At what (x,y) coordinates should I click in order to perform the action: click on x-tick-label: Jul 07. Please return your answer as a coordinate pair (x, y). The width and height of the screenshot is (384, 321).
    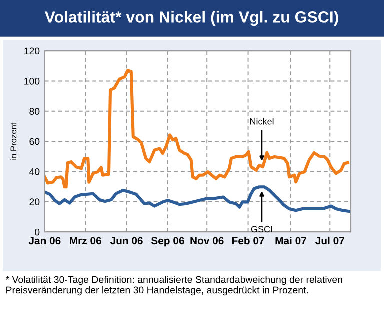
    Looking at the image, I should click on (330, 240).